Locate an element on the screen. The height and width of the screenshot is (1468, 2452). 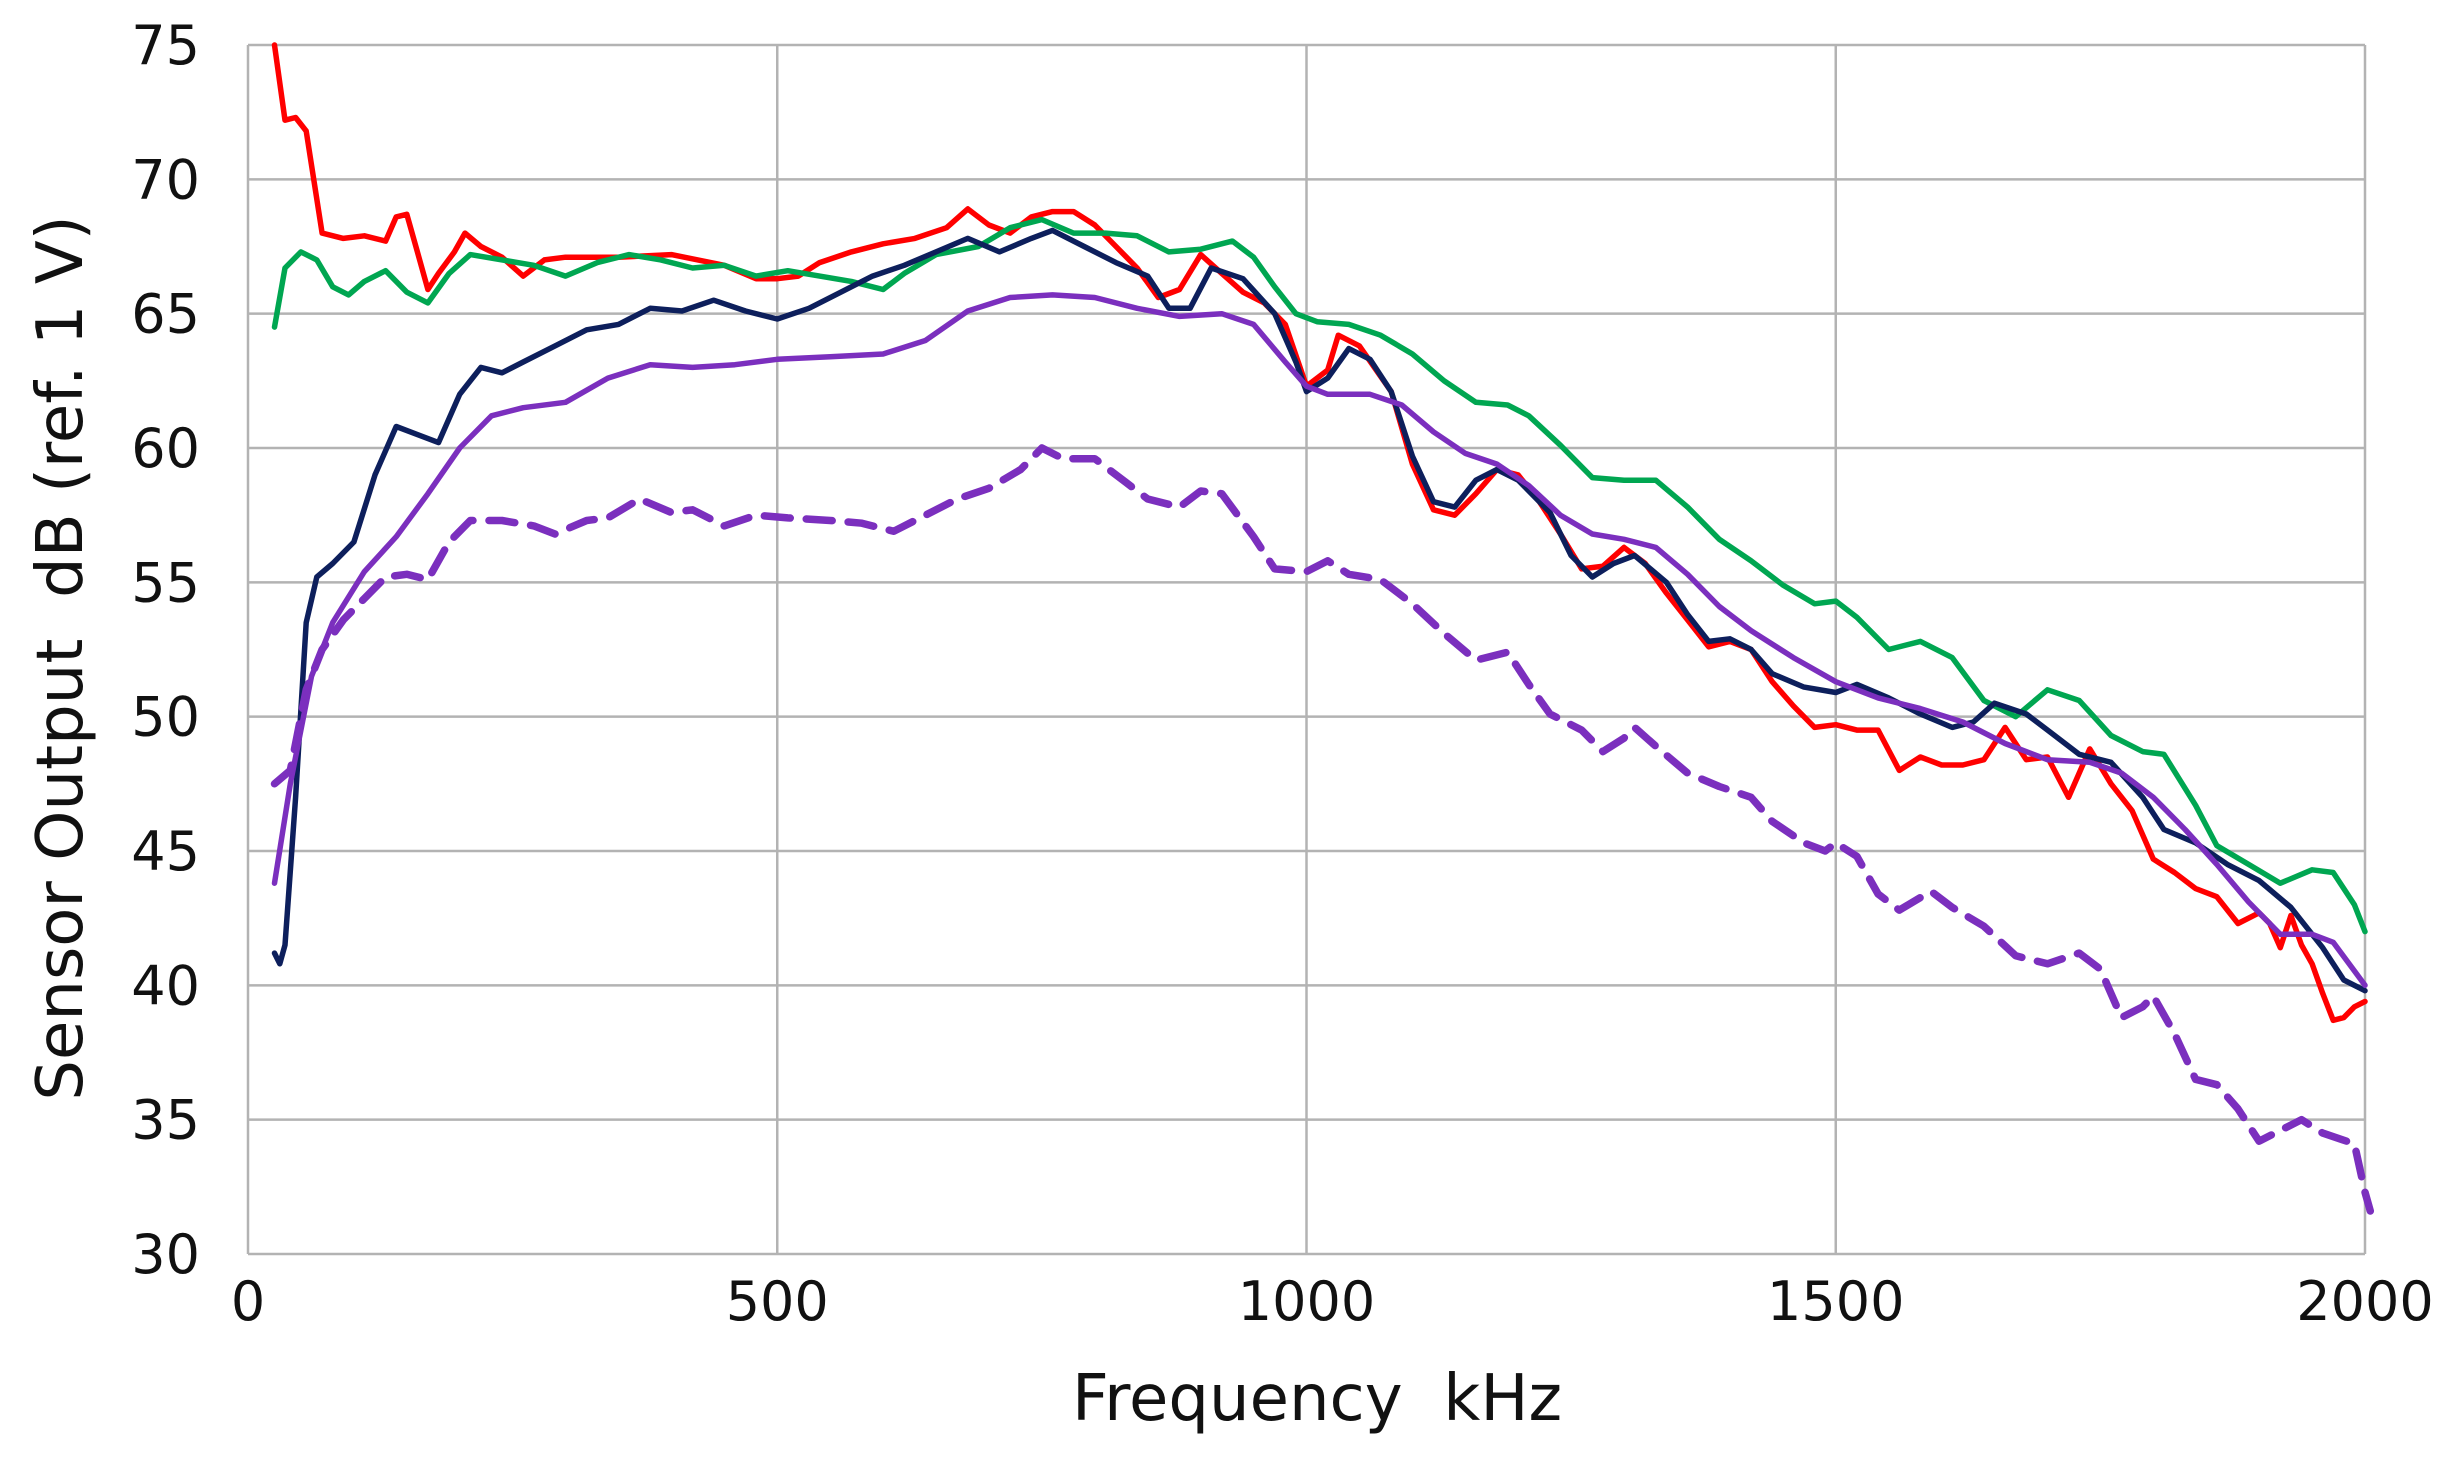
y-tick-label-7: 65 is located at coordinates (165, 314).